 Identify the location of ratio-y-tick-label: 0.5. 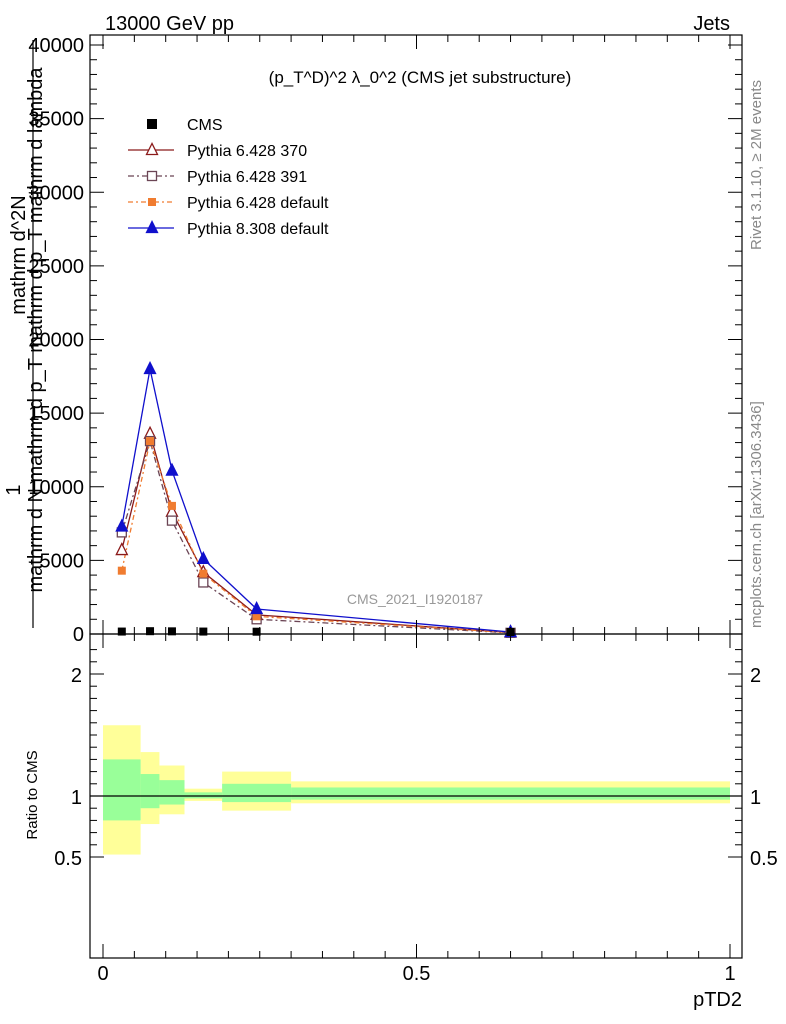
(68, 859).